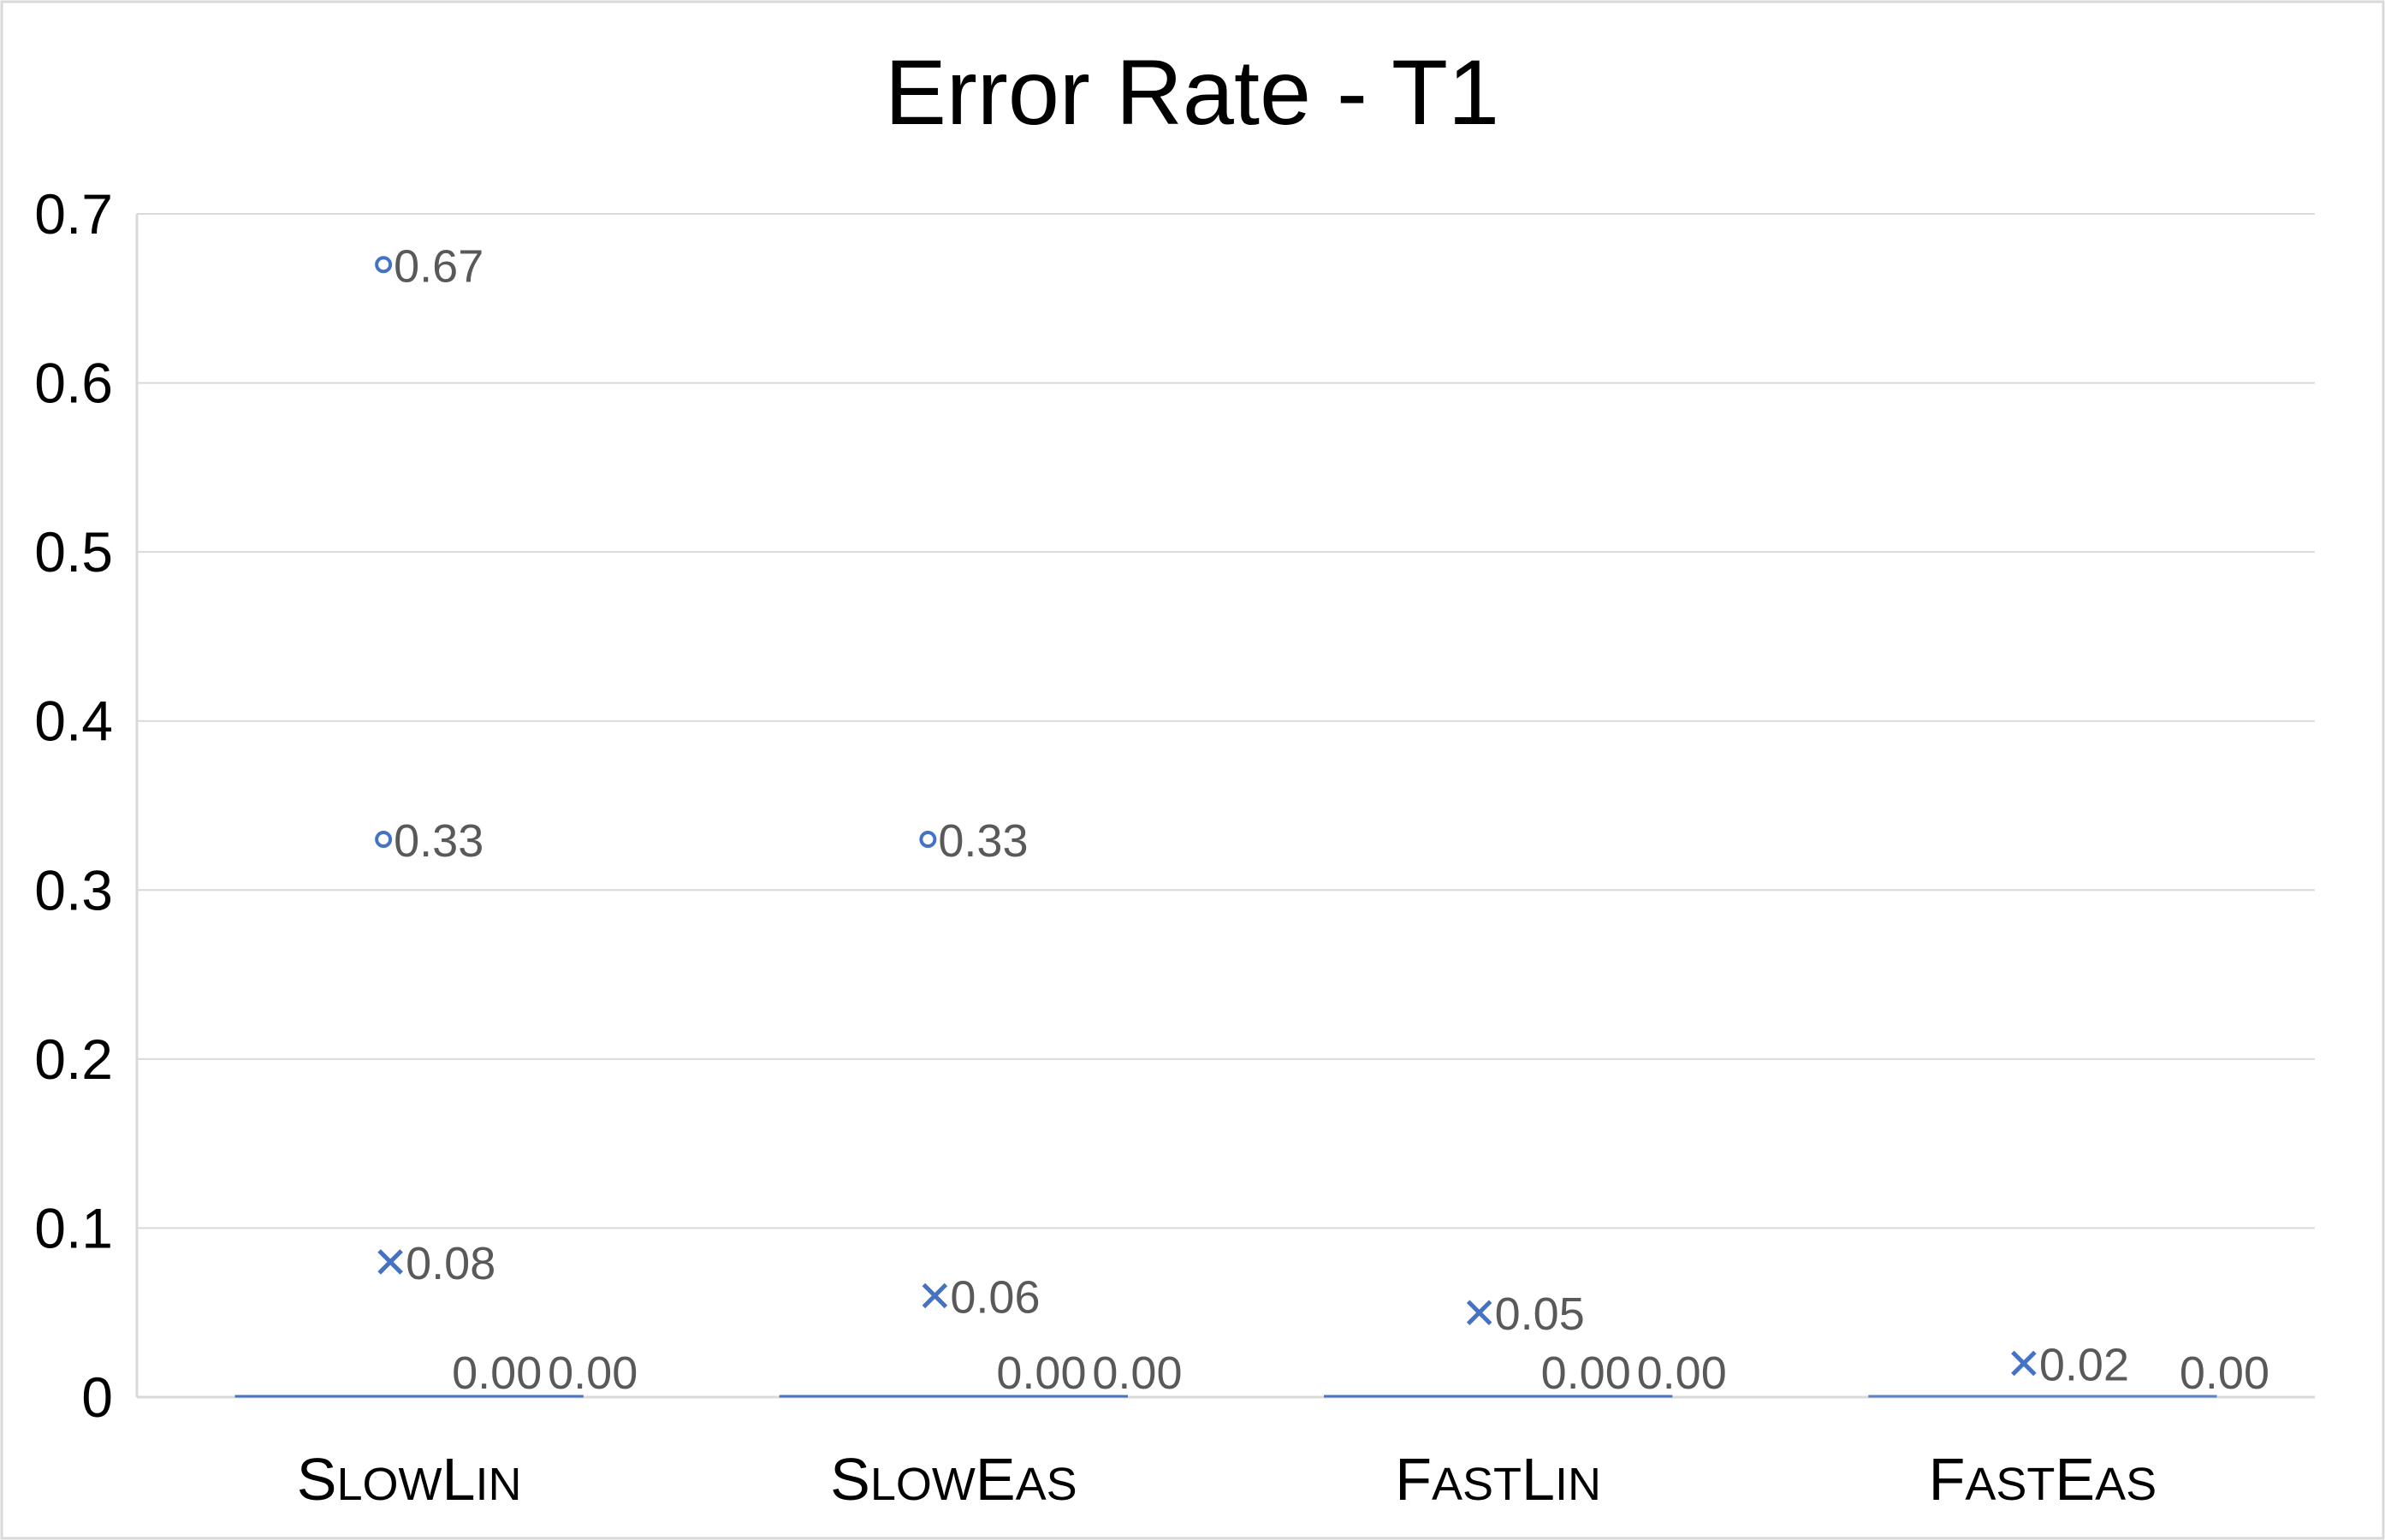  Describe the element at coordinates (439, 266) in the screenshot. I see `data-label: 0.67` at that location.